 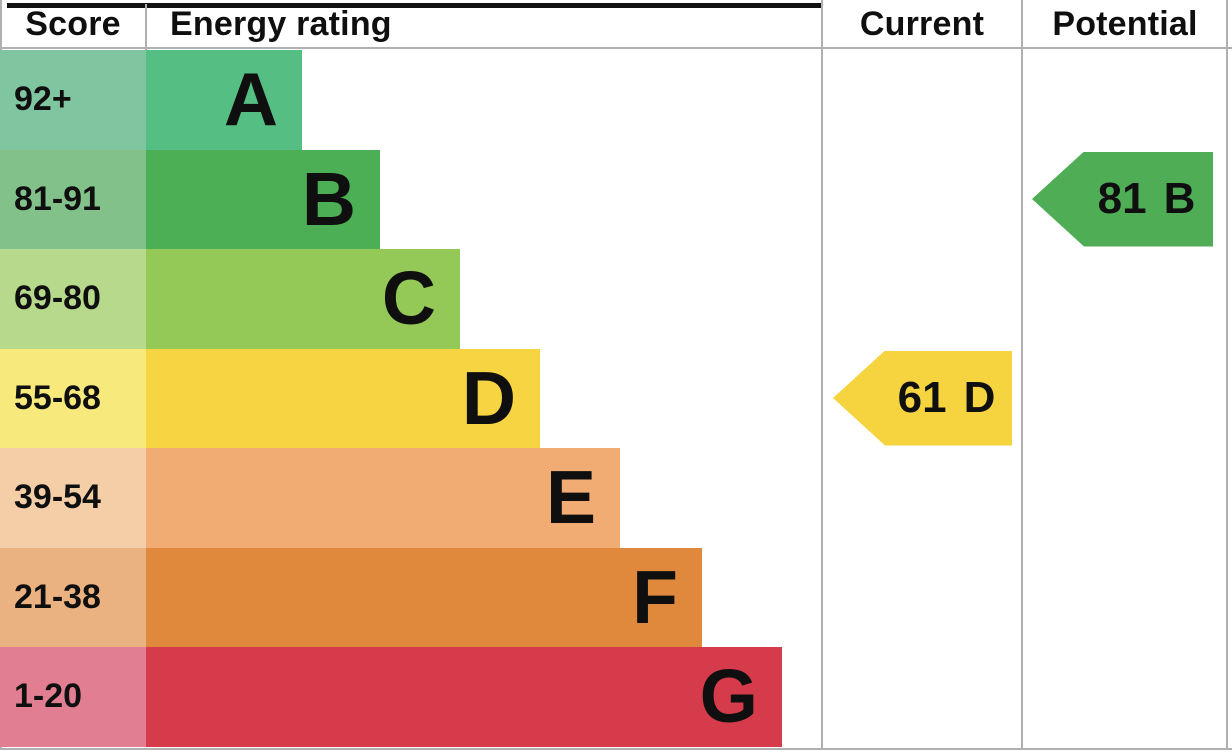 What do you see at coordinates (1179, 198) in the screenshot?
I see `potential-rating-letter: B` at bounding box center [1179, 198].